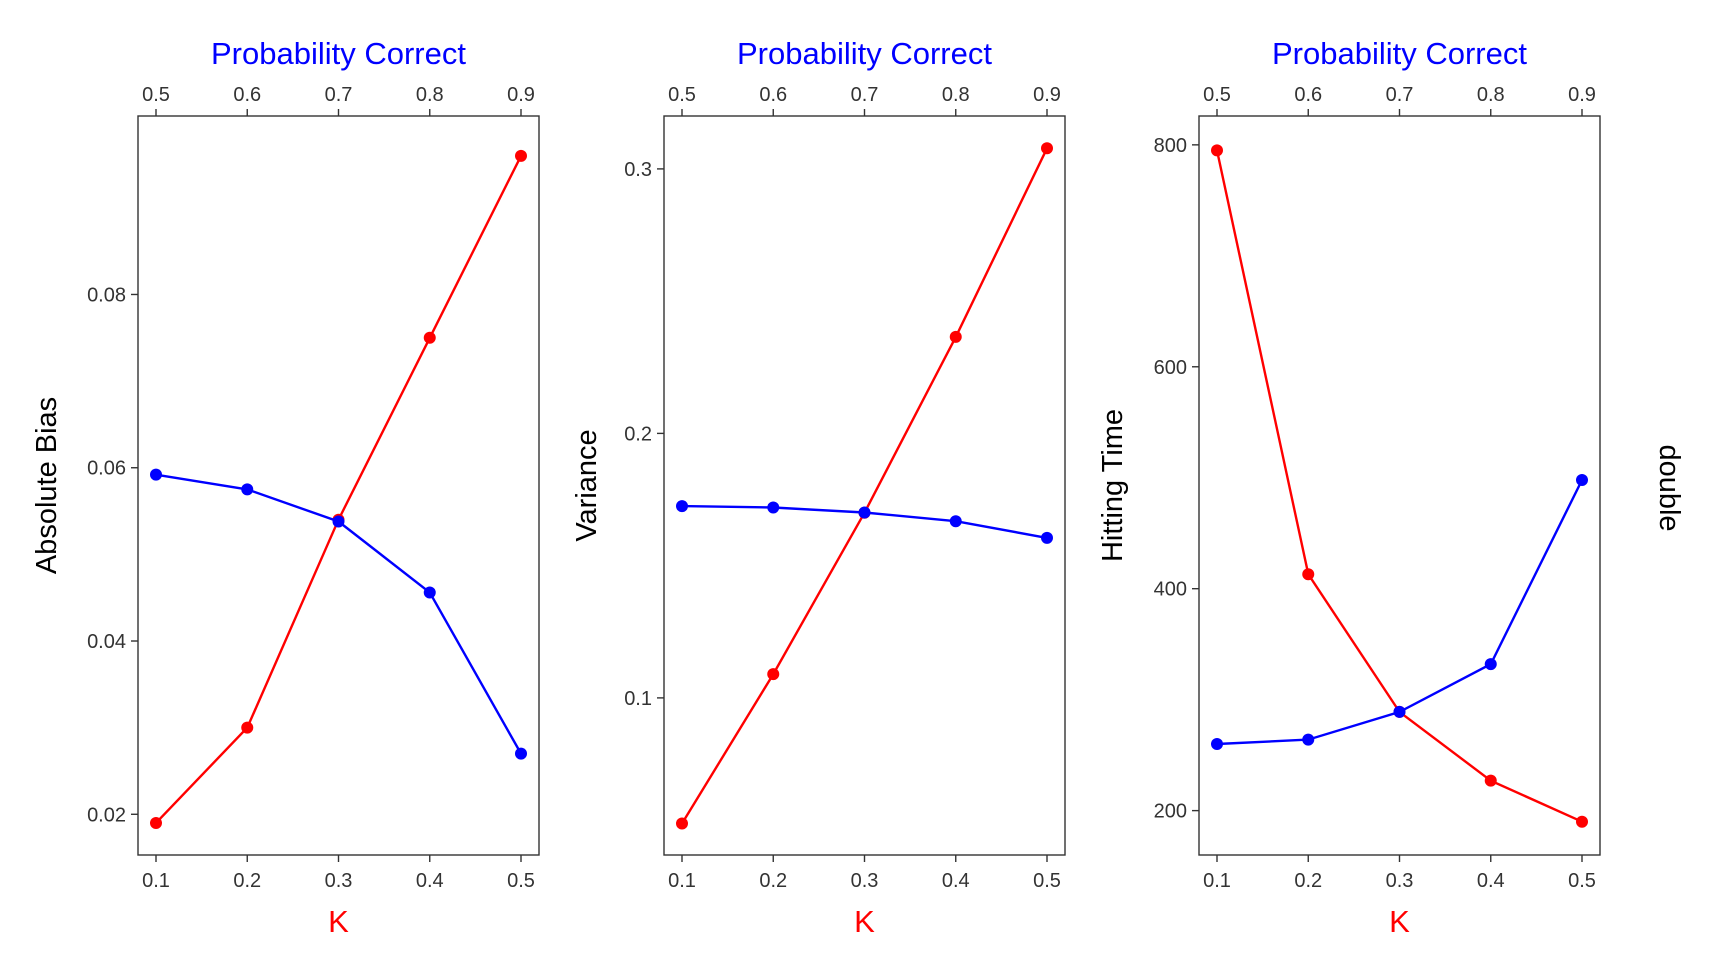  I want to click on panel-1-top-axis-title: Probability Correct, so click(338, 53).